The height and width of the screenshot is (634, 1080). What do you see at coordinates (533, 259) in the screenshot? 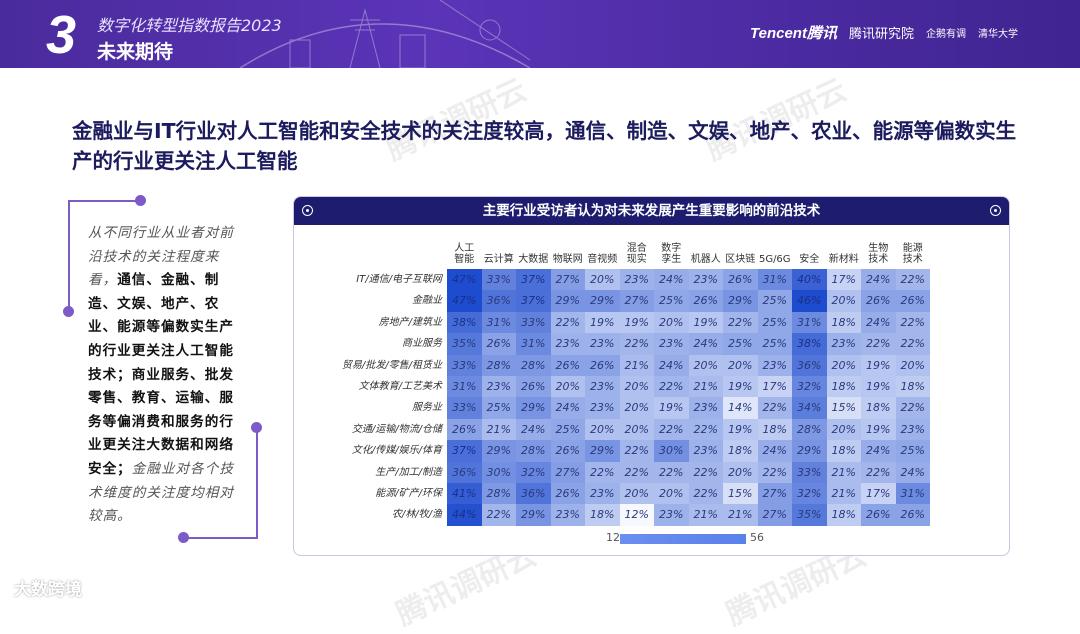
I see `column-header: 大数据` at bounding box center [533, 259].